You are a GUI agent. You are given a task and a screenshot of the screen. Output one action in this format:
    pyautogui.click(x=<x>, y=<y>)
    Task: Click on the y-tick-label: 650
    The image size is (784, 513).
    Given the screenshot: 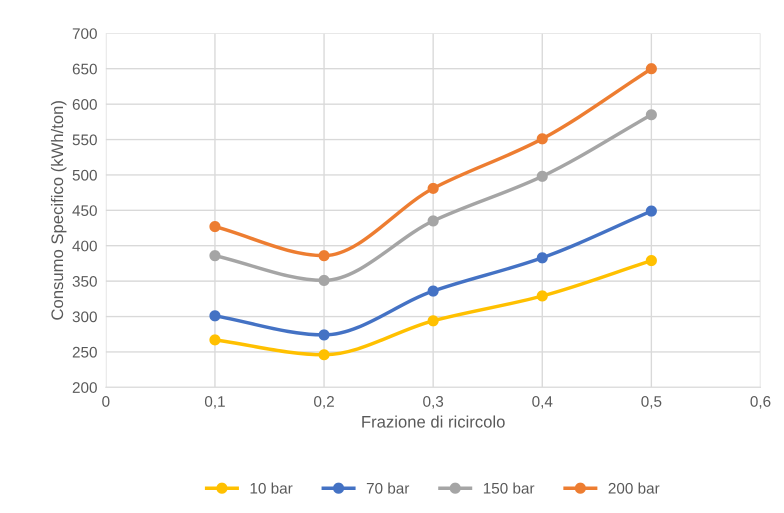 What is the action you would take?
    pyautogui.click(x=84, y=69)
    